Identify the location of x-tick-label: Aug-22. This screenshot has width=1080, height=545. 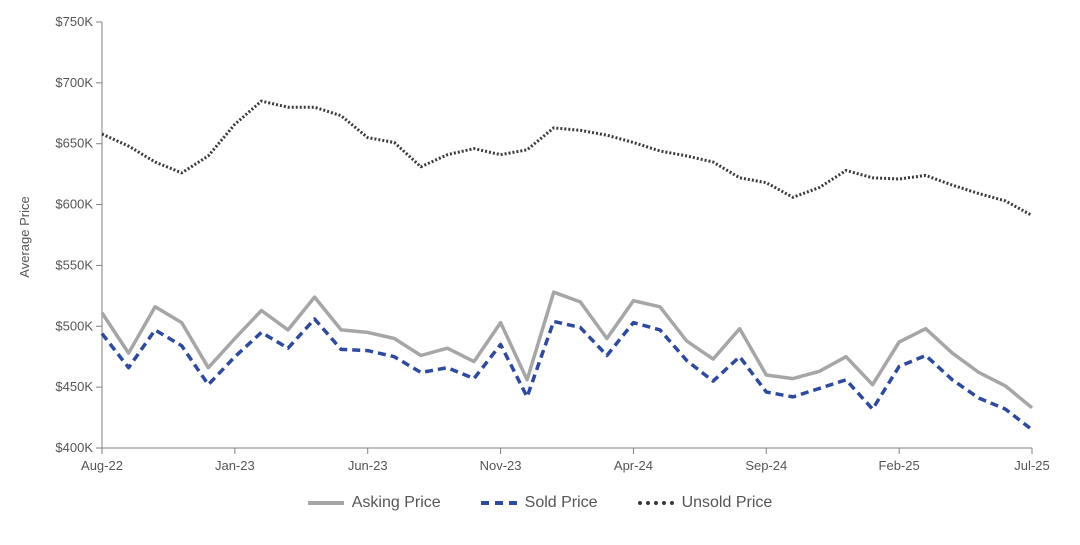
(102, 465).